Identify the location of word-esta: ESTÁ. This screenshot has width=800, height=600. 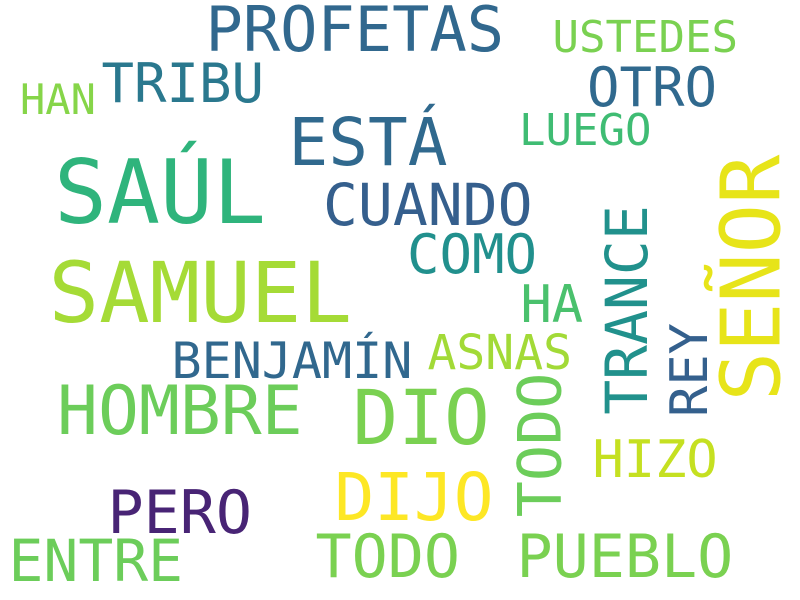
(368, 142).